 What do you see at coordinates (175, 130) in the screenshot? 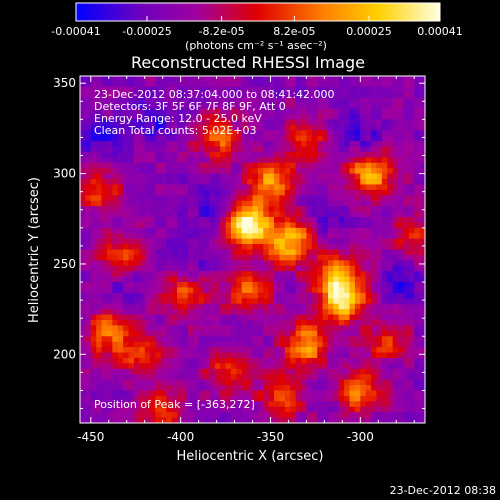
I see `annotation-clean: Clean Total counts: 5.02E+03` at bounding box center [175, 130].